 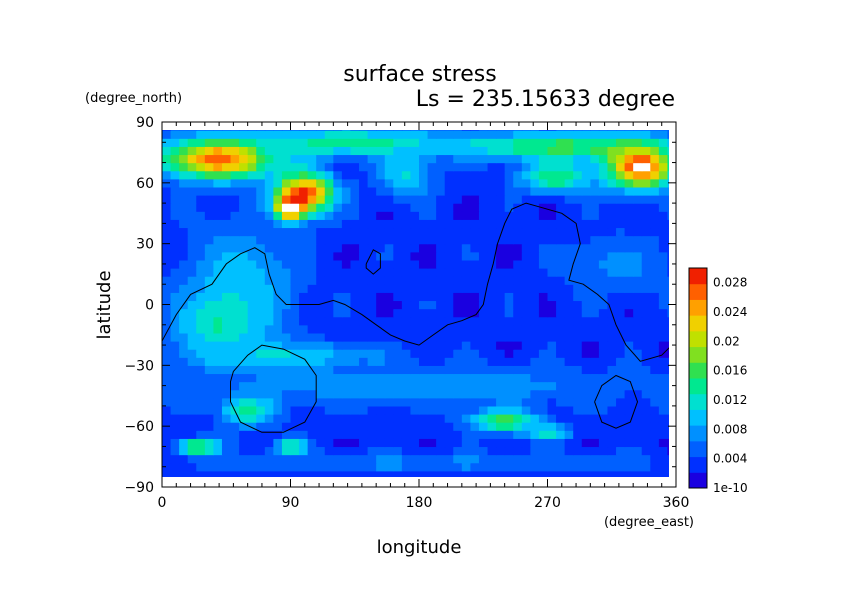 I want to click on coastline-contour, so click(x=373, y=262).